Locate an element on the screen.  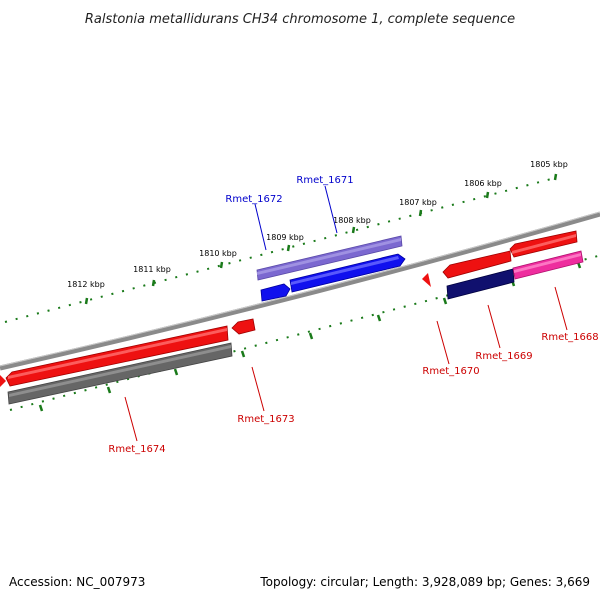
gene-label-rmet-1673: Rmet_1673 is located at coordinates (265, 419).